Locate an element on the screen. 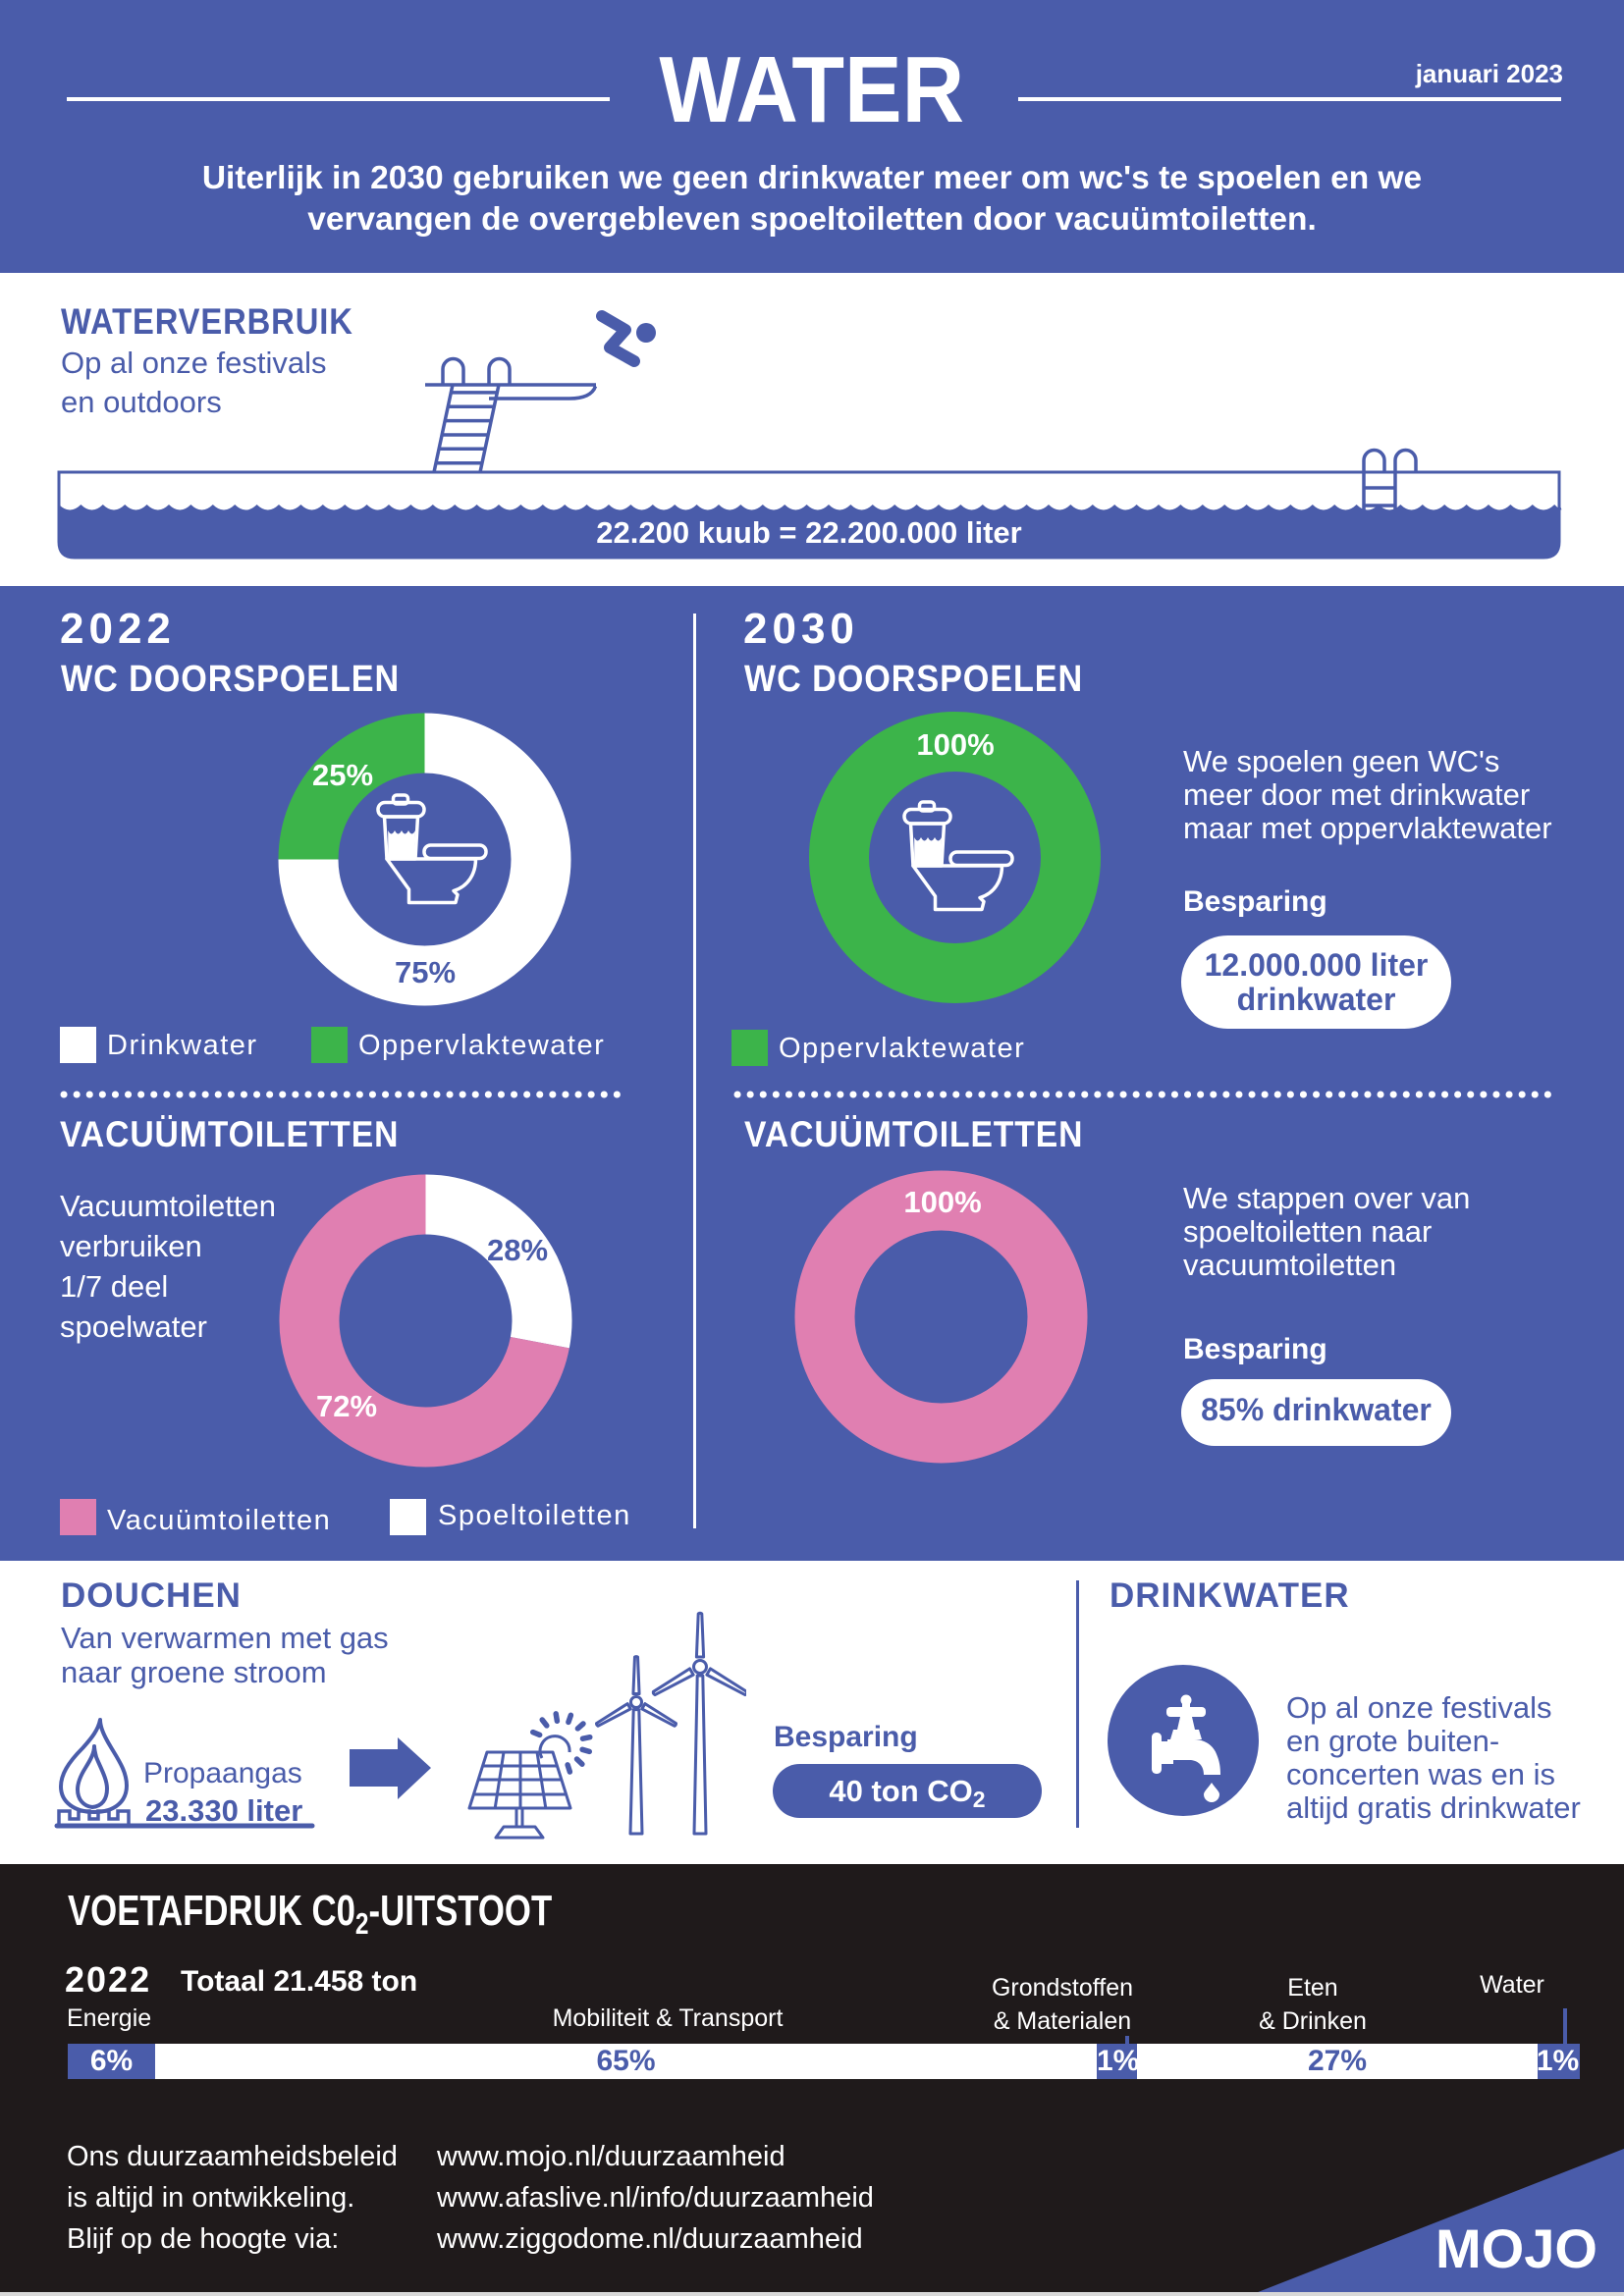  svg-text: MOJO is located at coordinates (1516, 2248).